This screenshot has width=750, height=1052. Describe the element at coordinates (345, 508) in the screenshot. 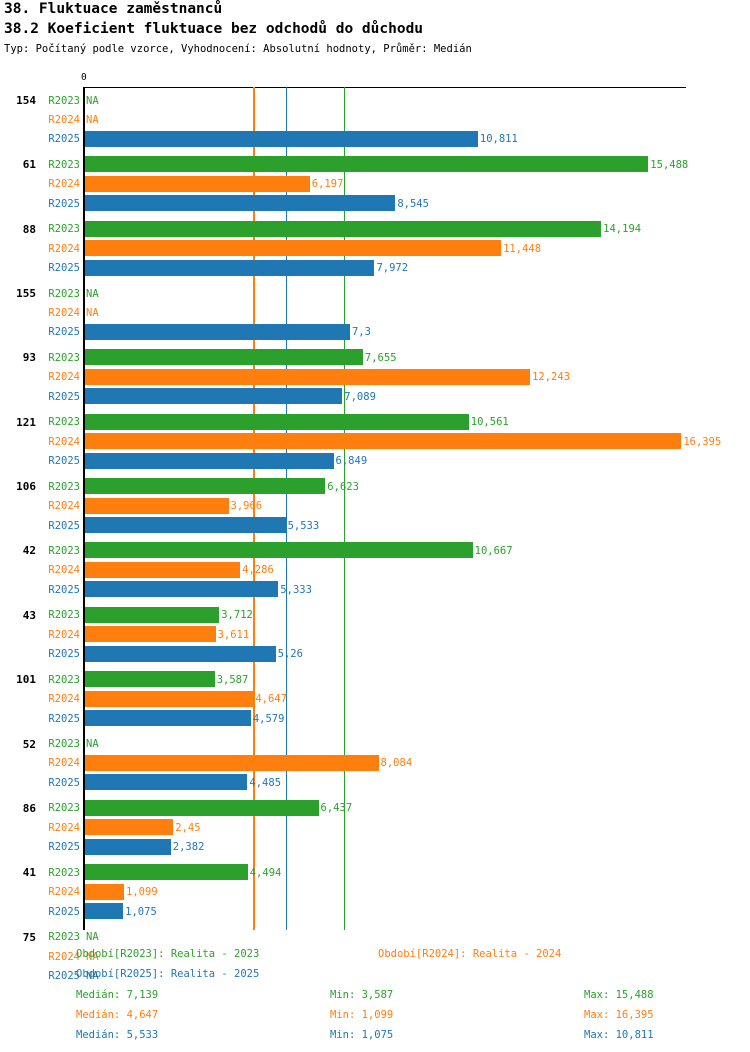

I see `median-gridline-r2023` at that location.